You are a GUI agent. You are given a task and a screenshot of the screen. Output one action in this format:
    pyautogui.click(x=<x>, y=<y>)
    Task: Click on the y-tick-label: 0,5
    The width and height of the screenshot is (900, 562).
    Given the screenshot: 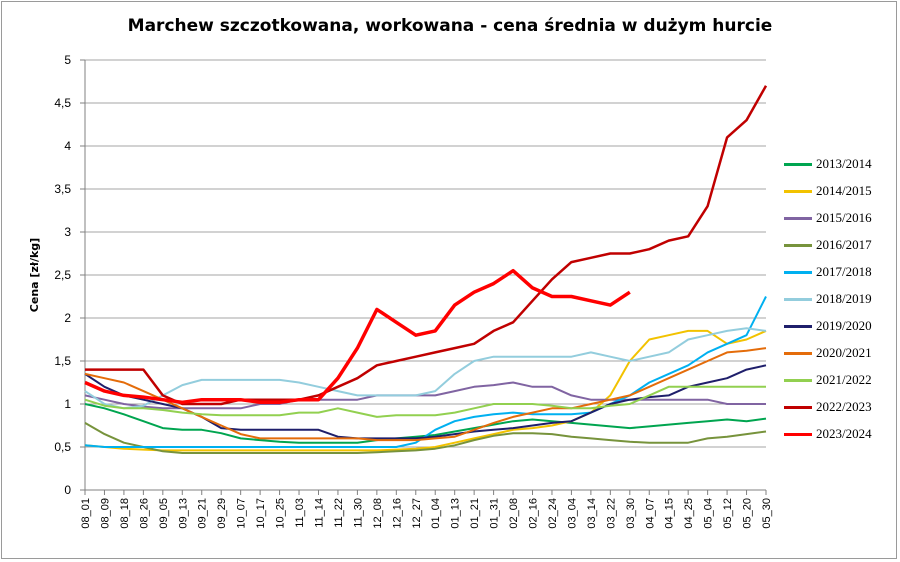 What is the action you would take?
    pyautogui.click(x=62, y=447)
    